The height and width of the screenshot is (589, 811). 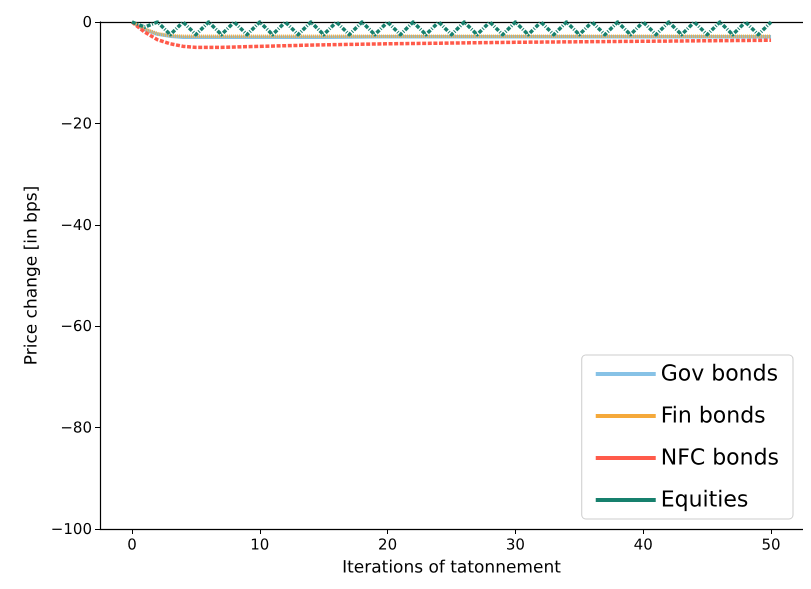 What do you see at coordinates (71, 529) in the screenshot?
I see `y-tick-label: −100` at bounding box center [71, 529].